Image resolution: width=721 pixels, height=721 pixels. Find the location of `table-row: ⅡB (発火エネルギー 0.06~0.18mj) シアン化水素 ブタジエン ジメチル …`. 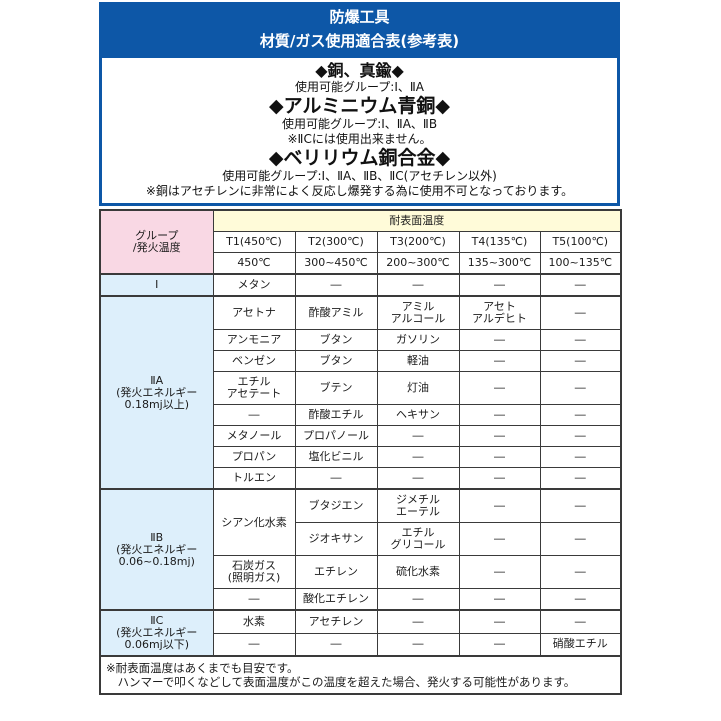

table-row: ⅡB (発火エネルギー 0.06~0.18mj) シアン化水素 ブタジエン ジメチル … is located at coordinates (360, 549).